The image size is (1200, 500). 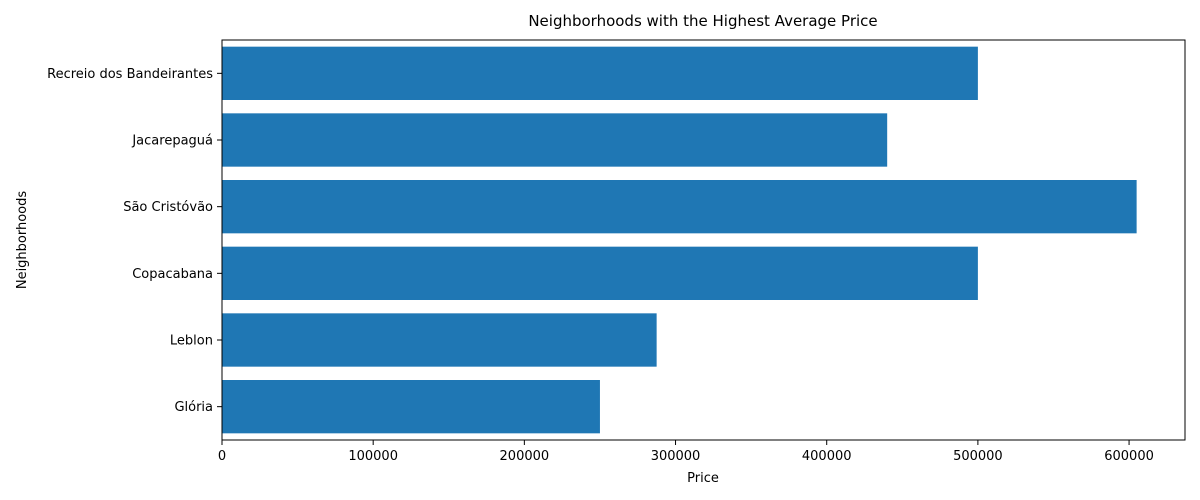 What do you see at coordinates (168, 207) in the screenshot?
I see `y-tick-label-2: São Cristóvão` at bounding box center [168, 207].